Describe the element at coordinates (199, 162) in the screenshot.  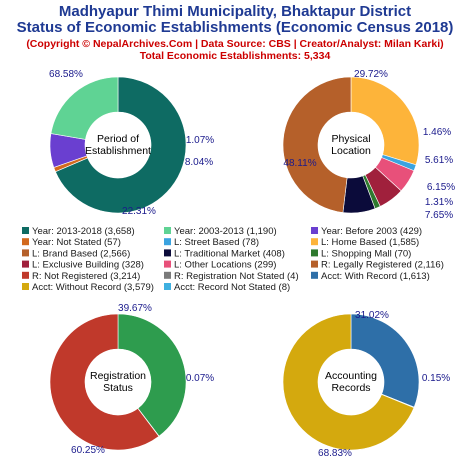
I see `pct-label-year-before-2003: 8.04%` at that location.